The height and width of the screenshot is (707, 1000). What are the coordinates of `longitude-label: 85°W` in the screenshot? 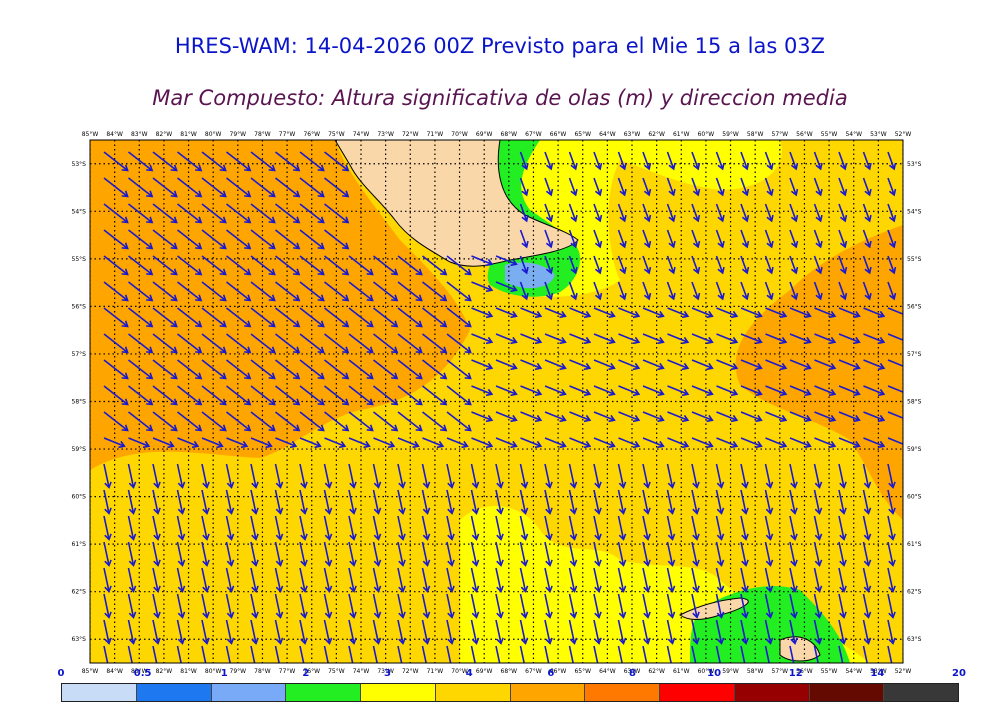 It's located at (90, 134).